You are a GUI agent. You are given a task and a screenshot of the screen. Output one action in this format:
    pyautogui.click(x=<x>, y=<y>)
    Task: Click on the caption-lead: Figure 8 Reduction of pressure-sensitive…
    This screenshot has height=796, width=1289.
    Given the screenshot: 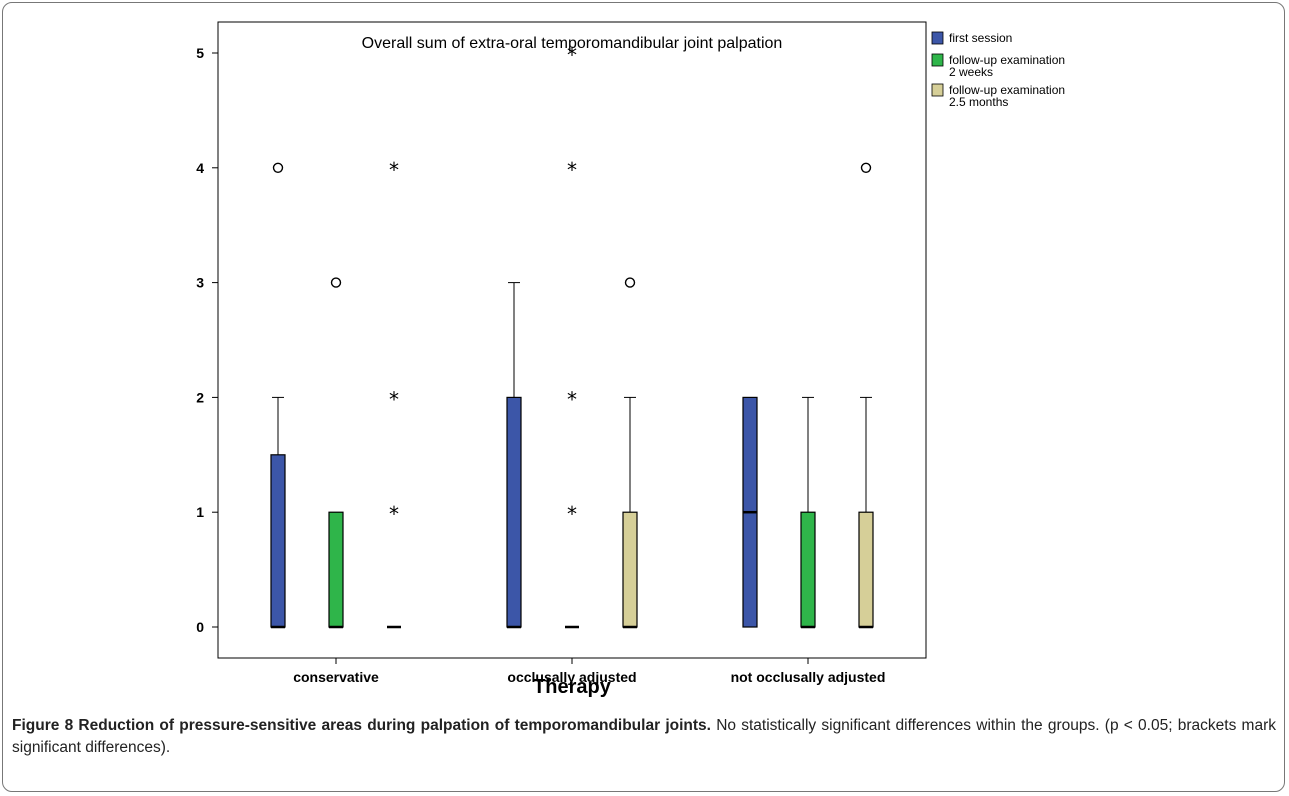 What is the action you would take?
    pyautogui.click(x=361, y=725)
    